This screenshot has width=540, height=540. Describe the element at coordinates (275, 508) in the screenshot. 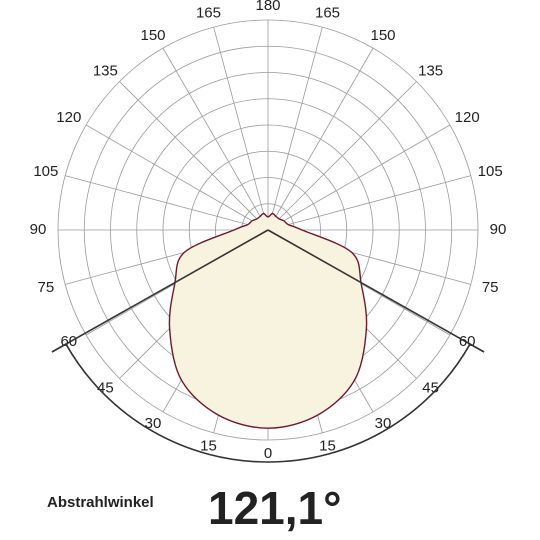

I see `beam-angle-value: 121,1°` at that location.